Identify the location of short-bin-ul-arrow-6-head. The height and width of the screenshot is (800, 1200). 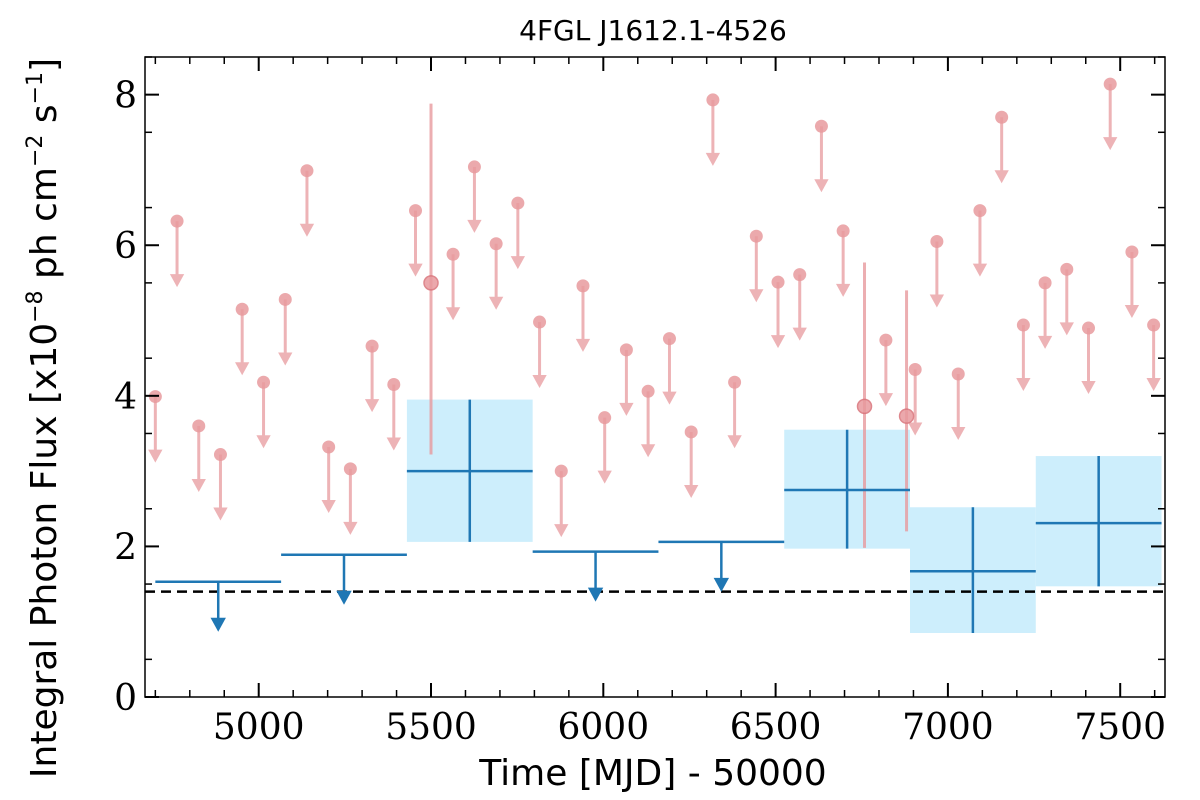
(285, 359).